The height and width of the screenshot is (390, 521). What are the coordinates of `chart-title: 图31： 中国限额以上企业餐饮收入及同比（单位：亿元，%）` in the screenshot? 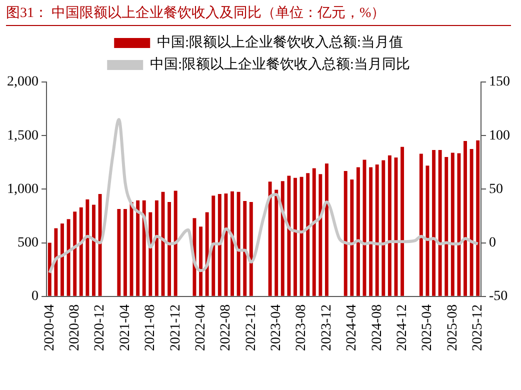 It's located at (258, 15).